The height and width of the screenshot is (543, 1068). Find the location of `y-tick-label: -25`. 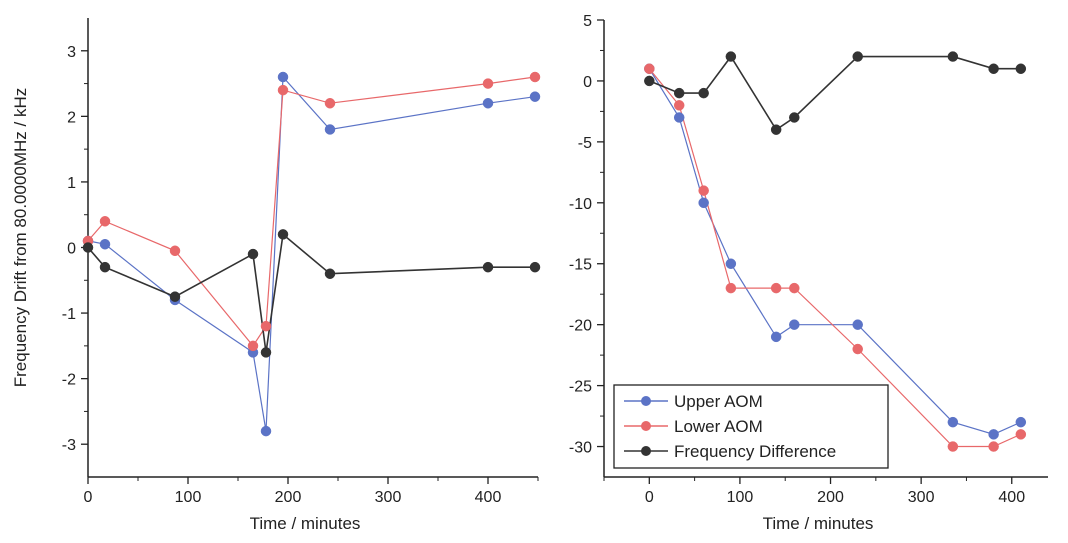

y-tick-label: -25 is located at coordinates (580, 387).